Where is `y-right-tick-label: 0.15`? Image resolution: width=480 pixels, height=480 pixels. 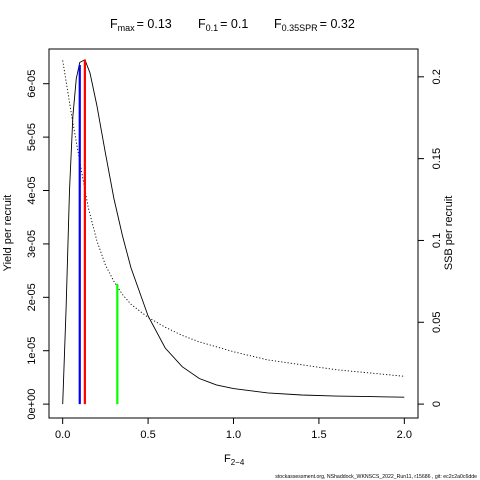 y-right-tick-label: 0.15 is located at coordinates (437, 158).